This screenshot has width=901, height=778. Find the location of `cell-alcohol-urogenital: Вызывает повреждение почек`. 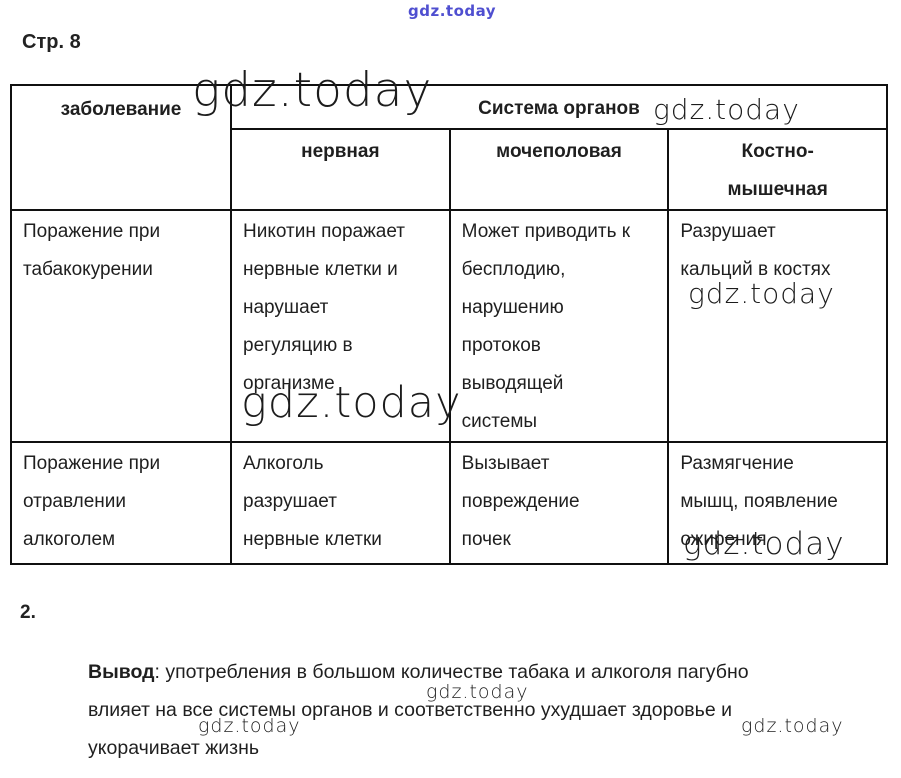

cell-alcohol-urogenital: Вызывает повреждение почек is located at coordinates (559, 503).